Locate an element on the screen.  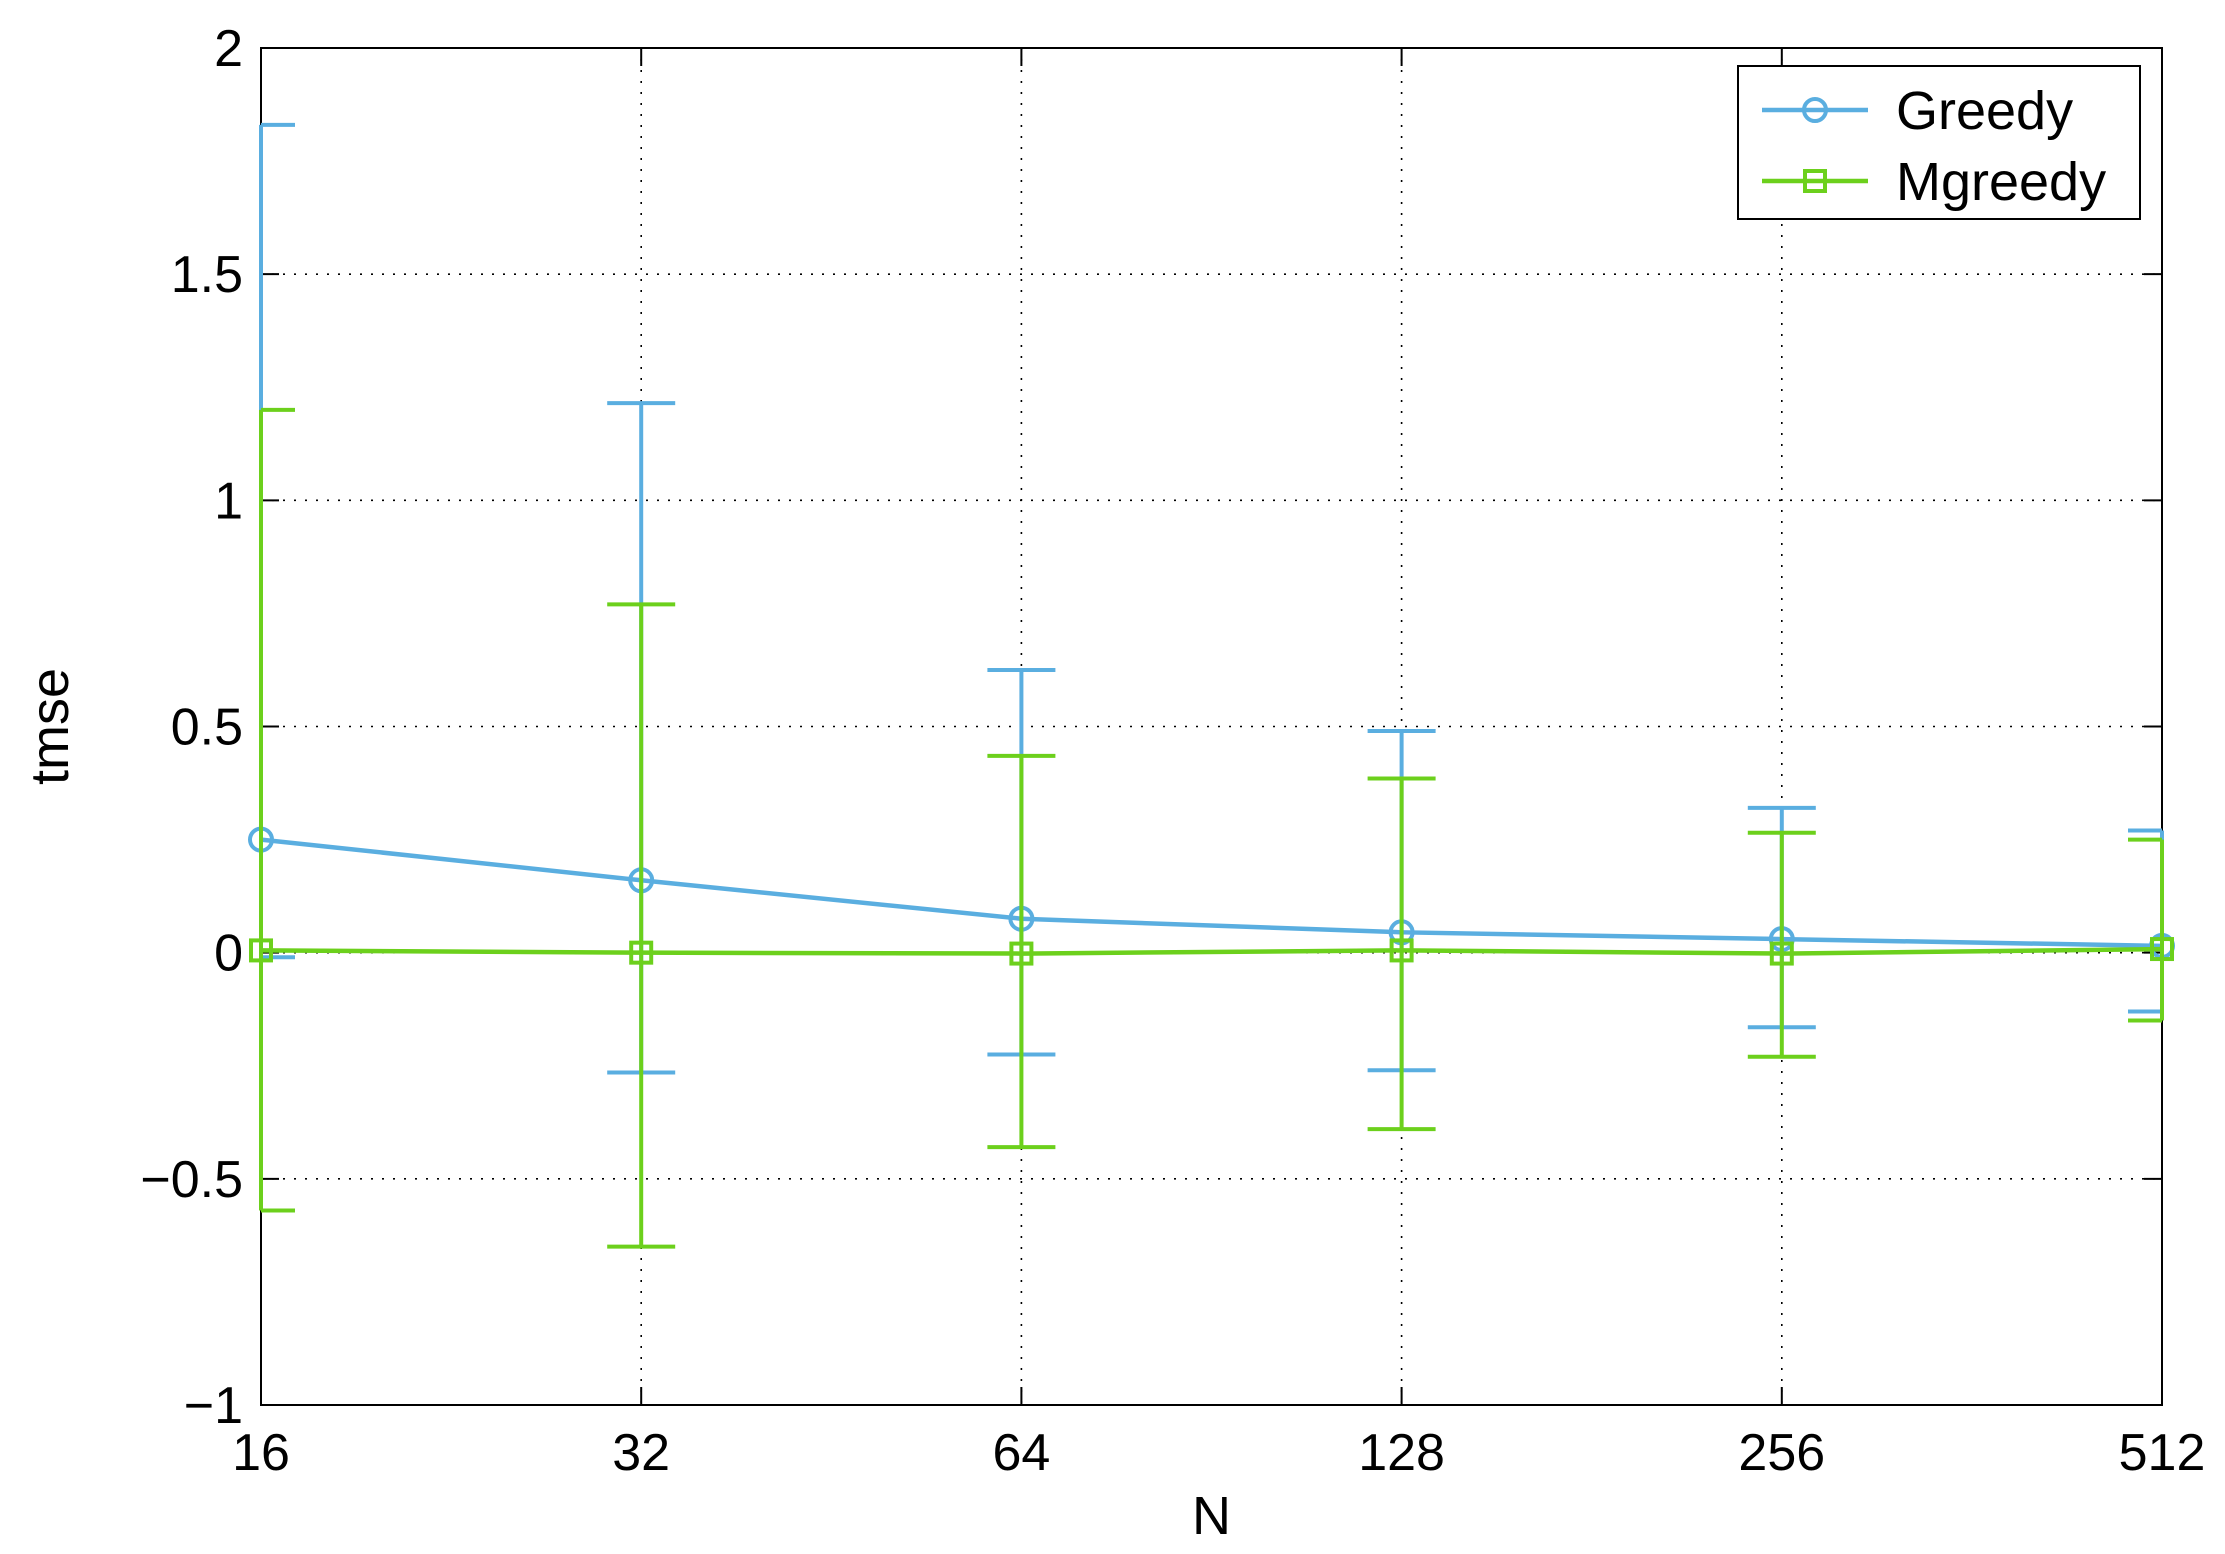
legend-box is located at coordinates (1939, 142).